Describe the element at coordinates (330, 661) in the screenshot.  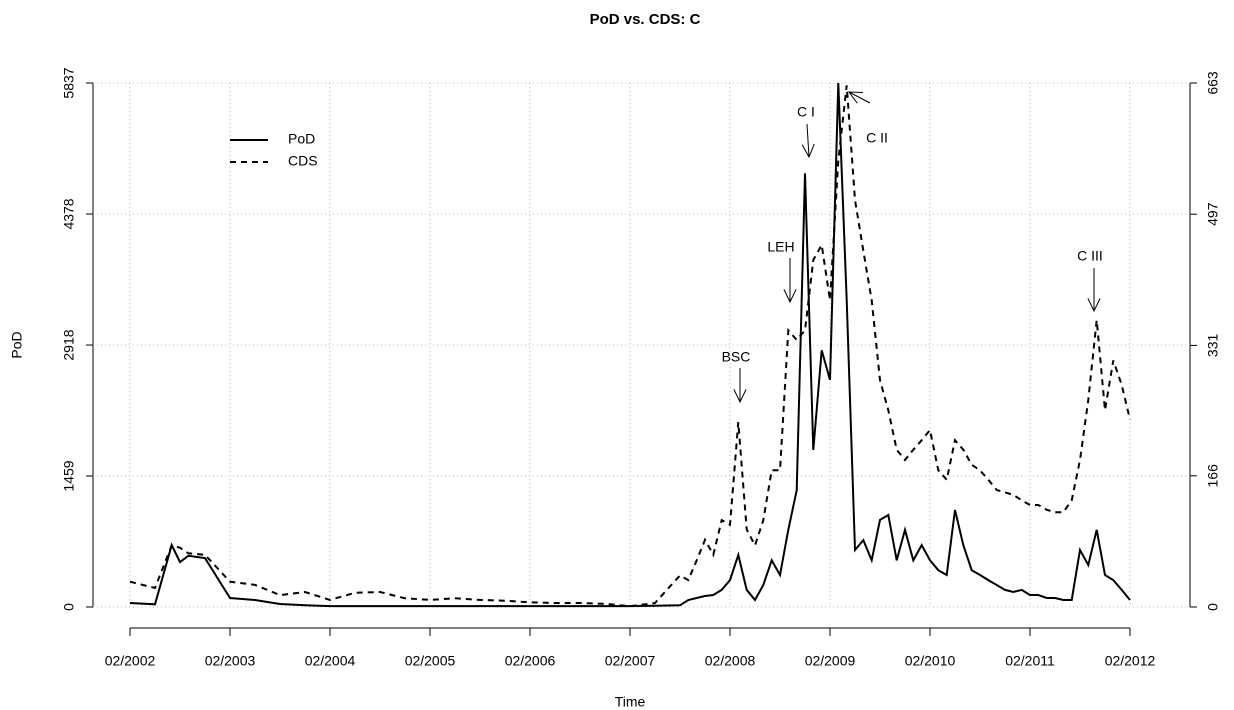
I see `x-tick-label: 02/2004` at that location.